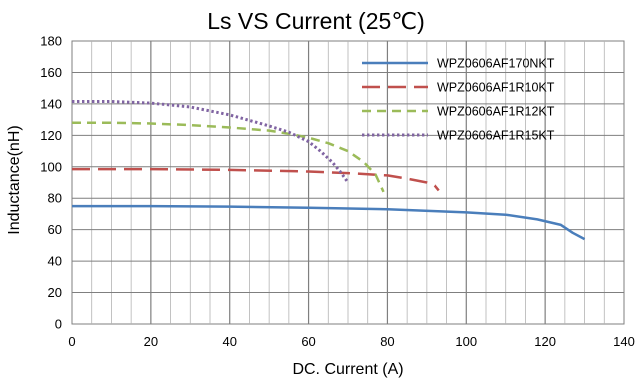 The width and height of the screenshot is (639, 382). What do you see at coordinates (229, 341) in the screenshot?
I see `x-tick-label: 40` at bounding box center [229, 341].